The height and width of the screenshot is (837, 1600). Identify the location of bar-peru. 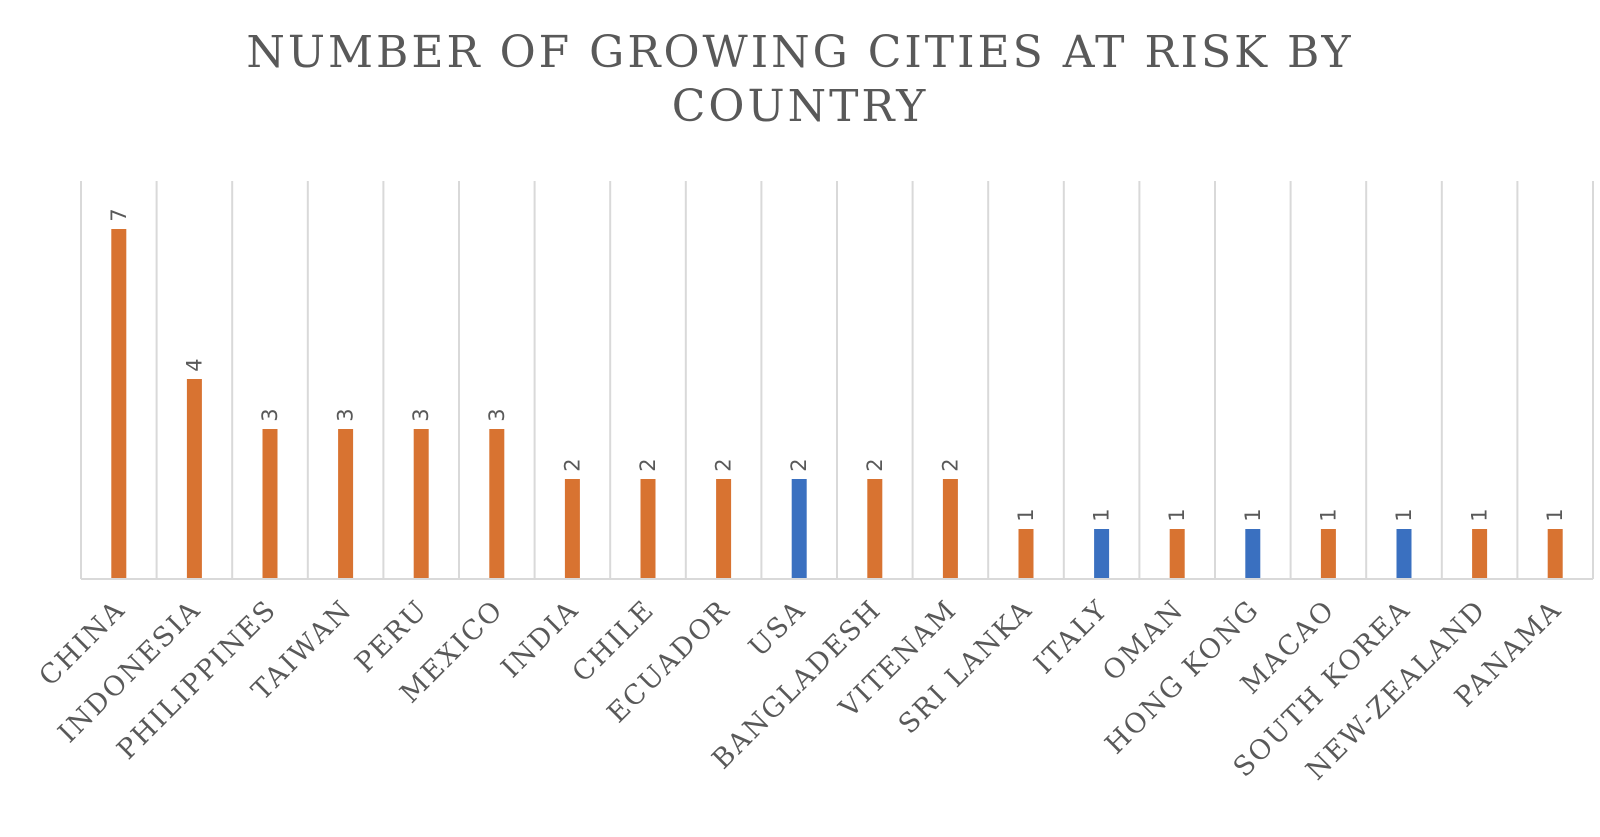
(421, 504).